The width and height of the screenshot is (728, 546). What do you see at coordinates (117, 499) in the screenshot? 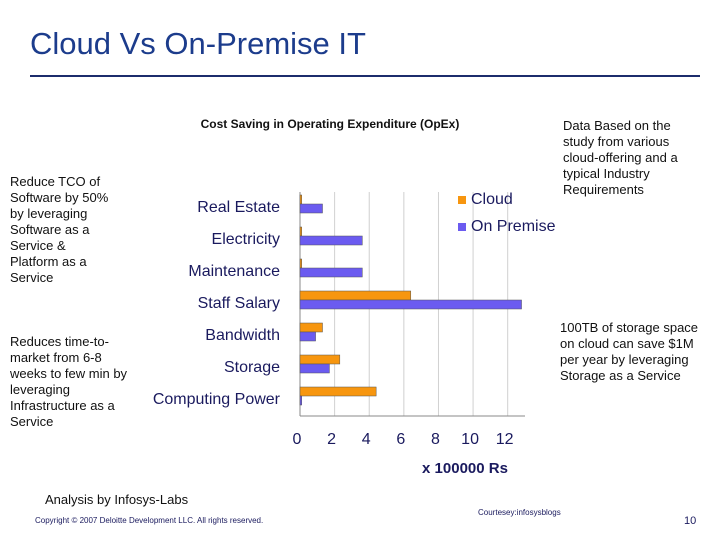
I see `analysis: Analysis by Infosys-Labs` at bounding box center [117, 499].